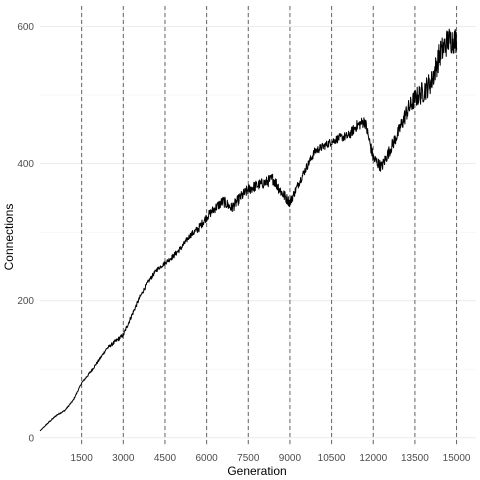 This screenshot has height=480, width=480. I want to click on x-tick-label: 12000, so click(373, 458).